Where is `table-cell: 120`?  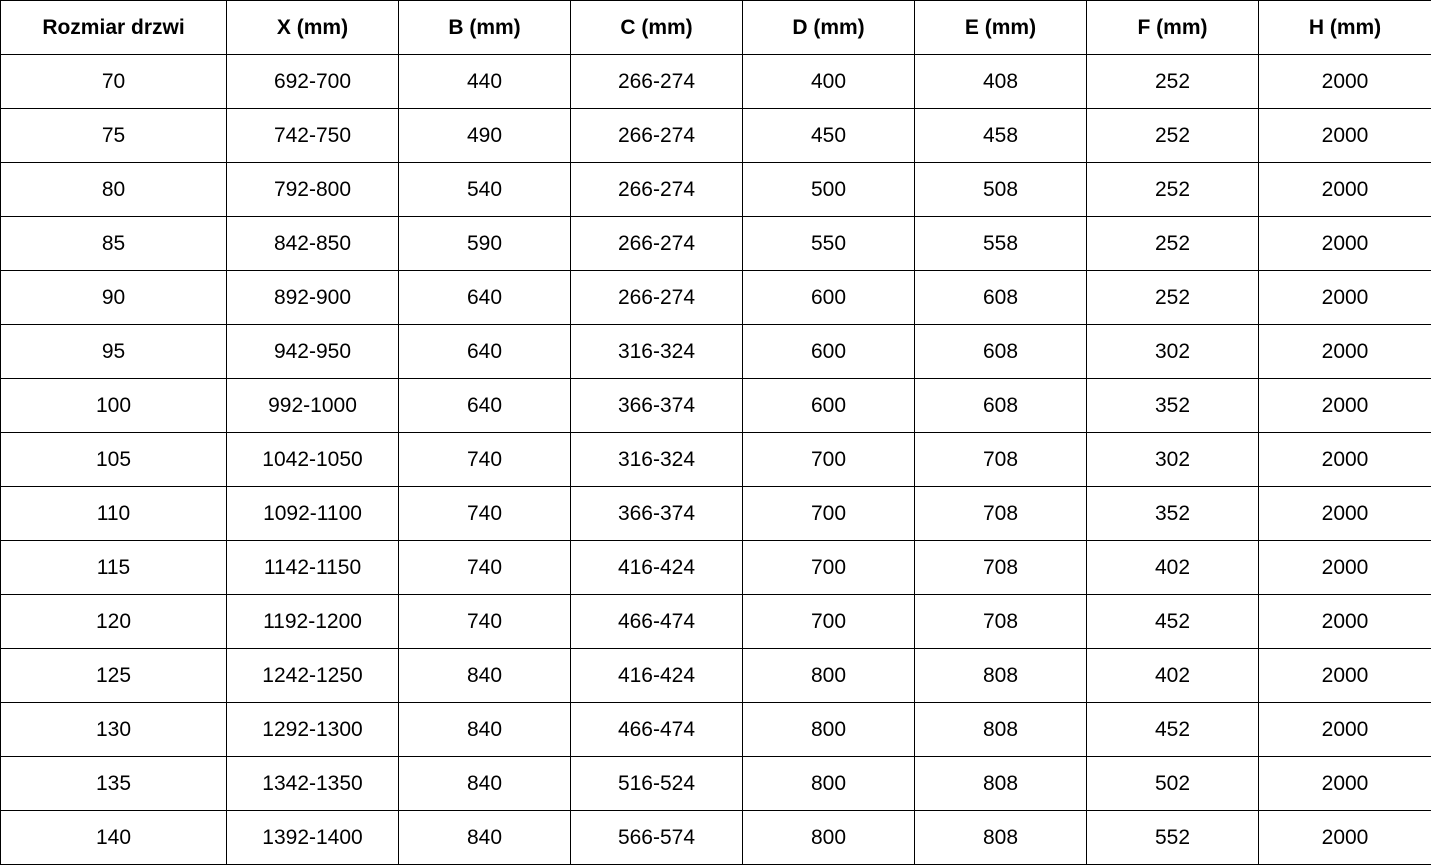 table-cell: 120 is located at coordinates (113, 621).